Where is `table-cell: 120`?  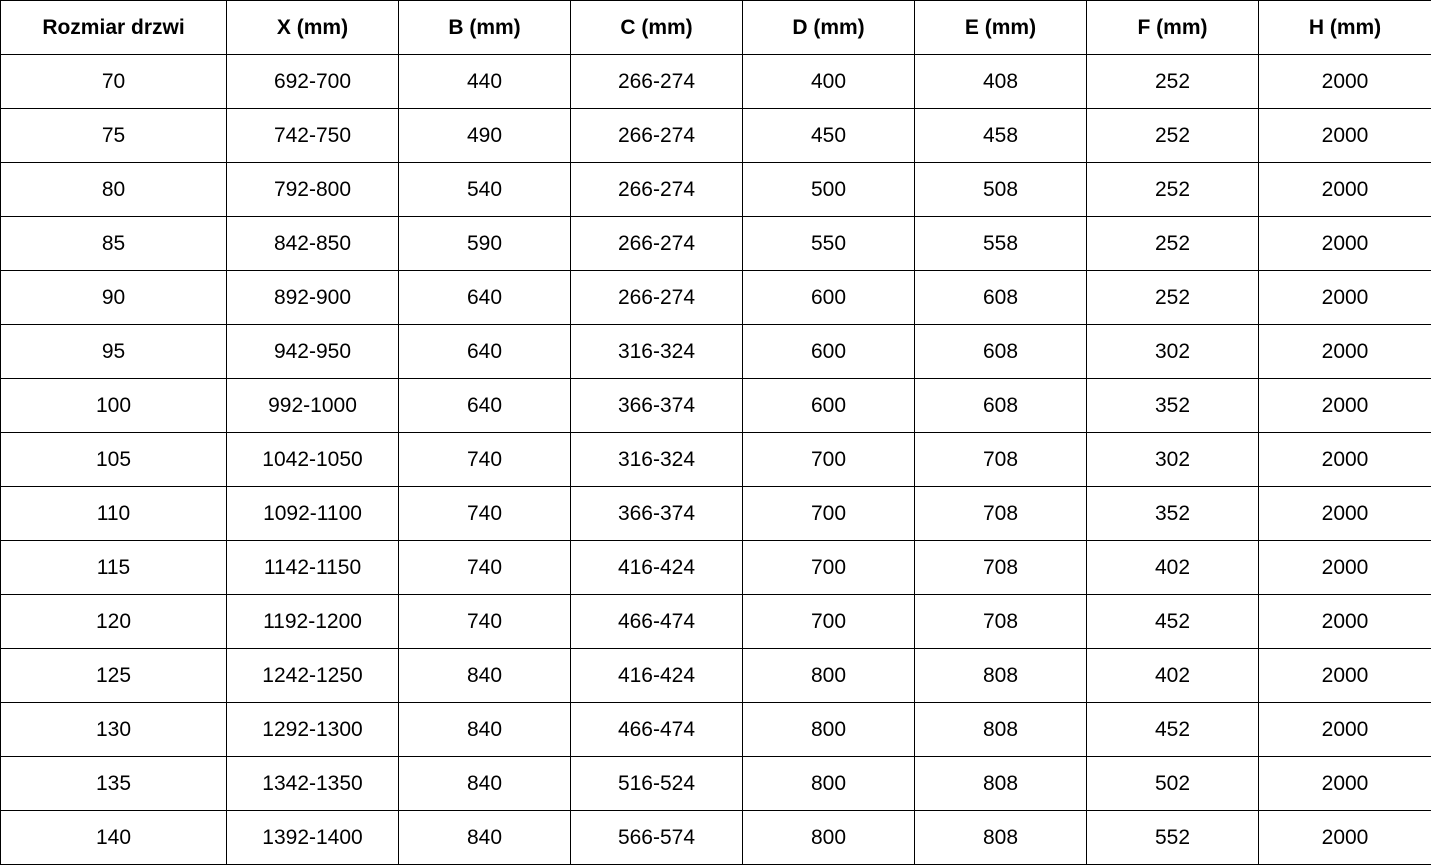 table-cell: 120 is located at coordinates (113, 621).